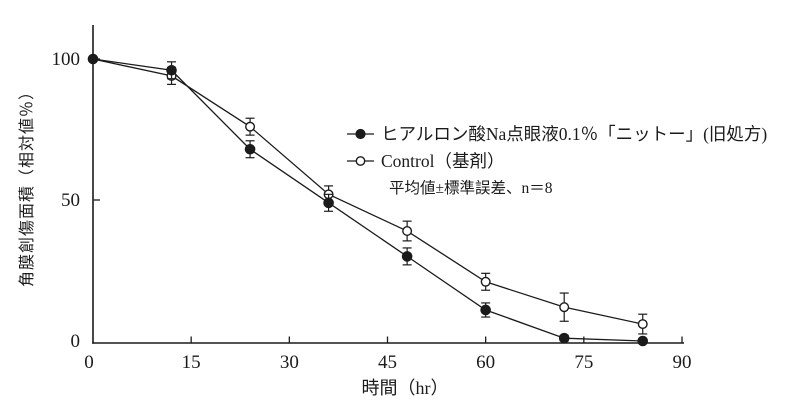  Describe the element at coordinates (66, 59) in the screenshot. I see `y-tick-label: 100` at that location.